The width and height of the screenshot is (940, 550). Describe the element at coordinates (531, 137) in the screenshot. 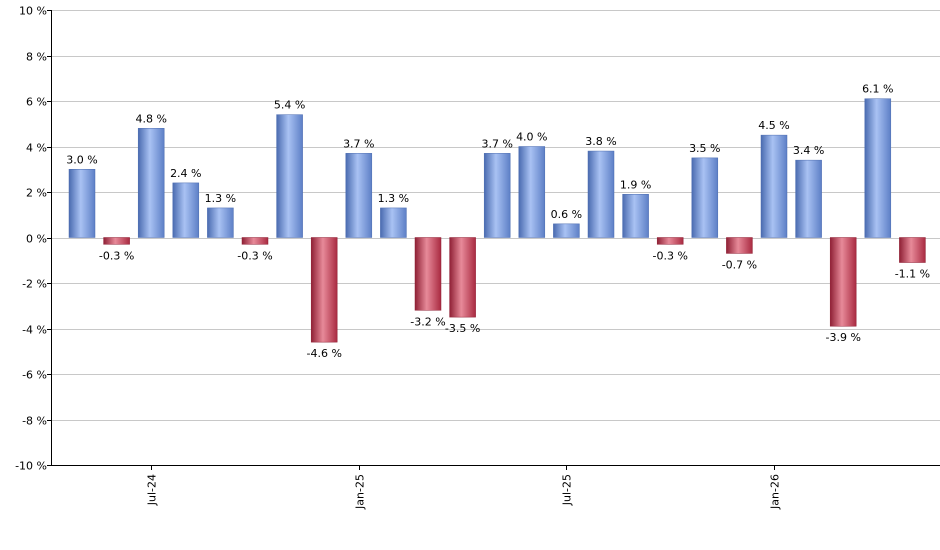

I see `data-label: 4.0 %` at that location.